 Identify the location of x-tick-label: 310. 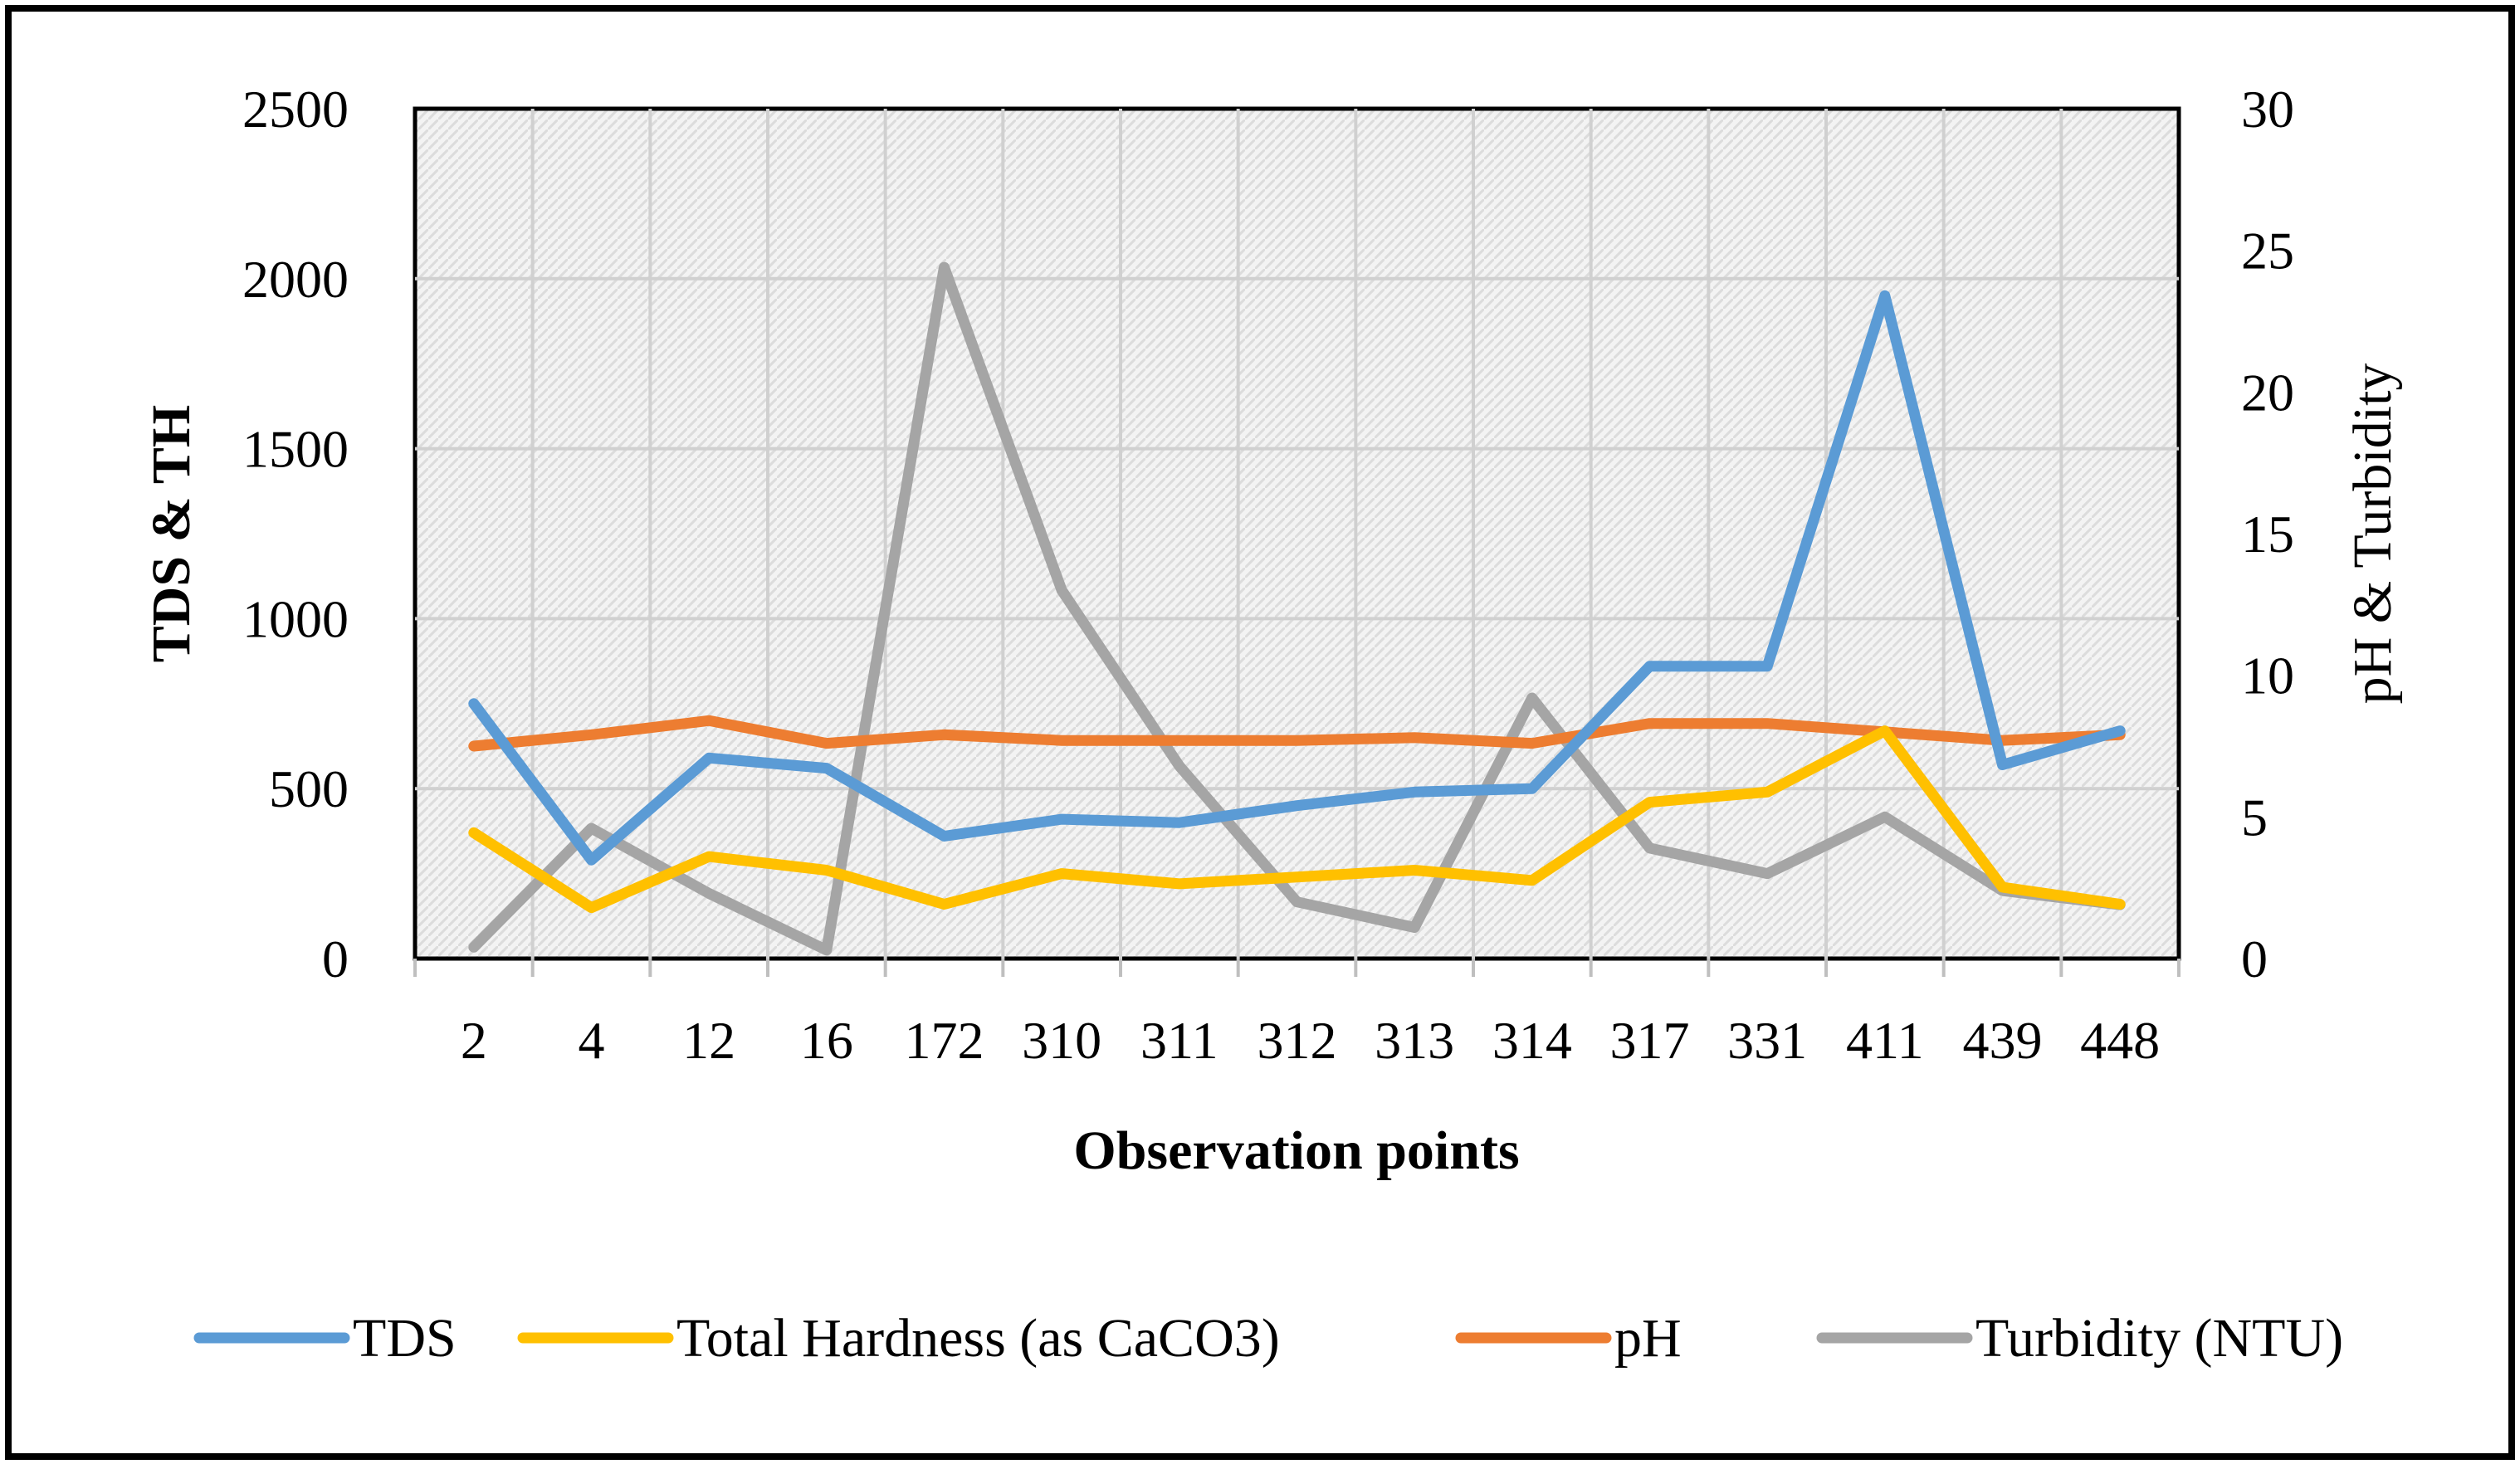
(1061, 1040).